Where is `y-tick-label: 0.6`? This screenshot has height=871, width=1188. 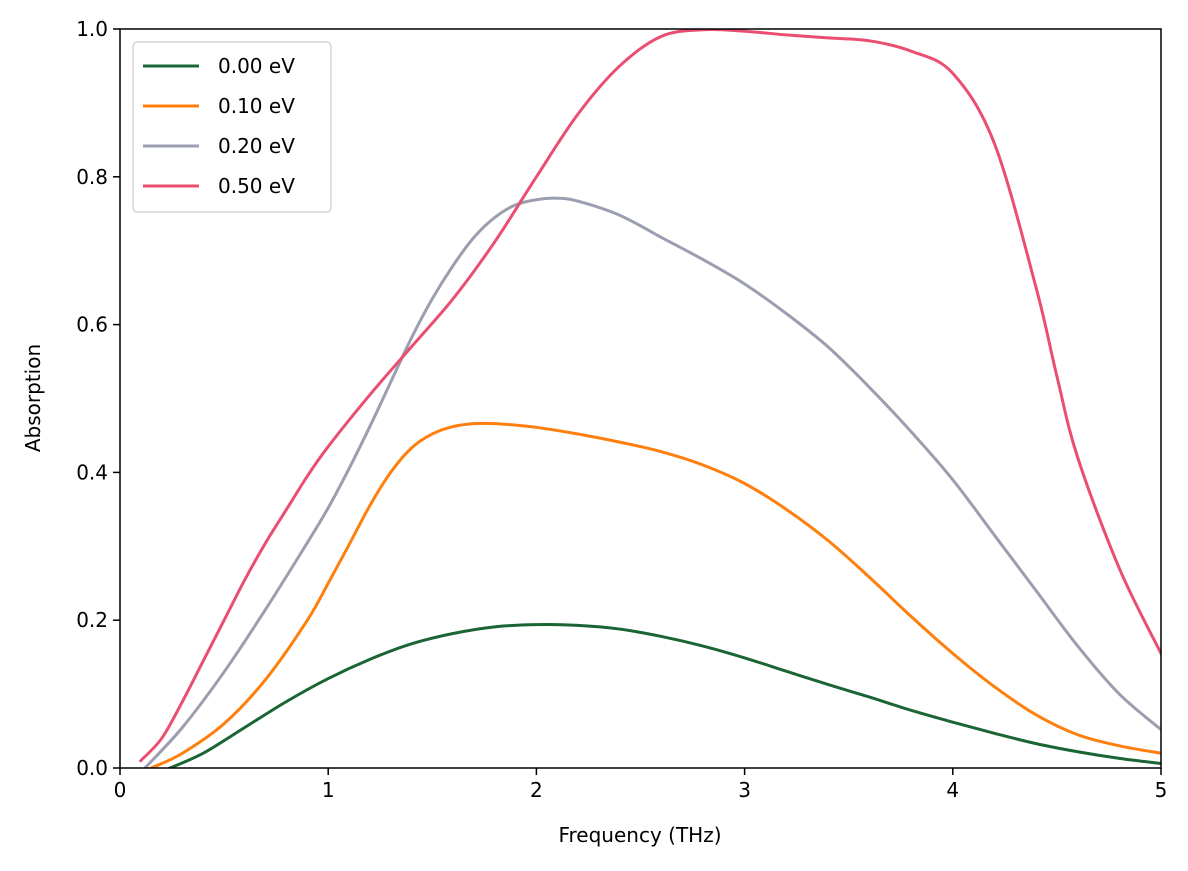 y-tick-label: 0.6 is located at coordinates (92, 325).